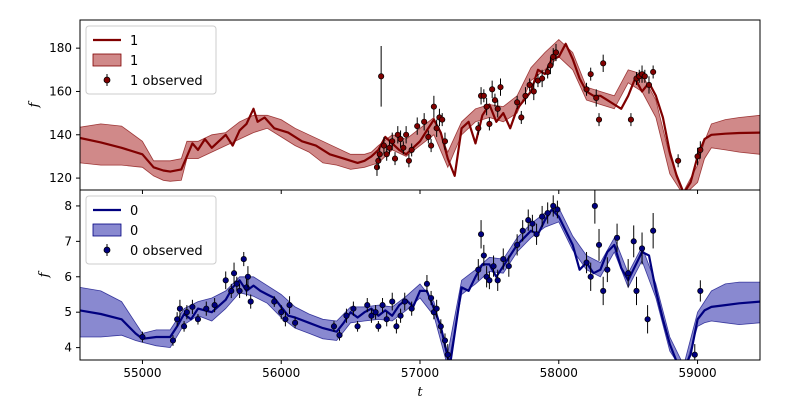 This screenshot has width=800, height=400. I want to click on bottom-x-ticks: 55000 56000 57000 58000 59000, so click(420, 370).